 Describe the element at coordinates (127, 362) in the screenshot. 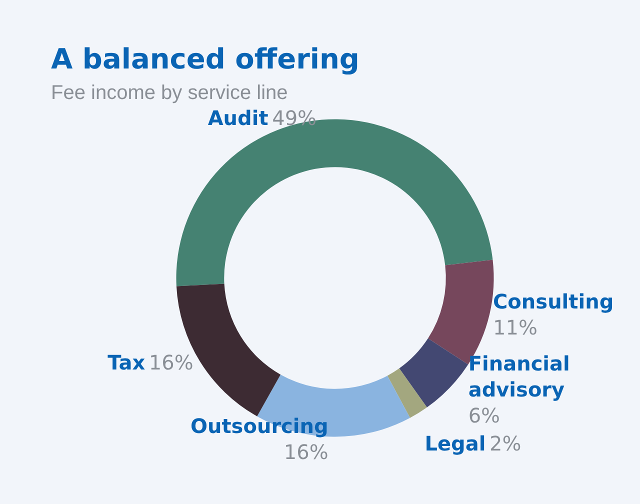

I see `slice-label: Tax` at that location.